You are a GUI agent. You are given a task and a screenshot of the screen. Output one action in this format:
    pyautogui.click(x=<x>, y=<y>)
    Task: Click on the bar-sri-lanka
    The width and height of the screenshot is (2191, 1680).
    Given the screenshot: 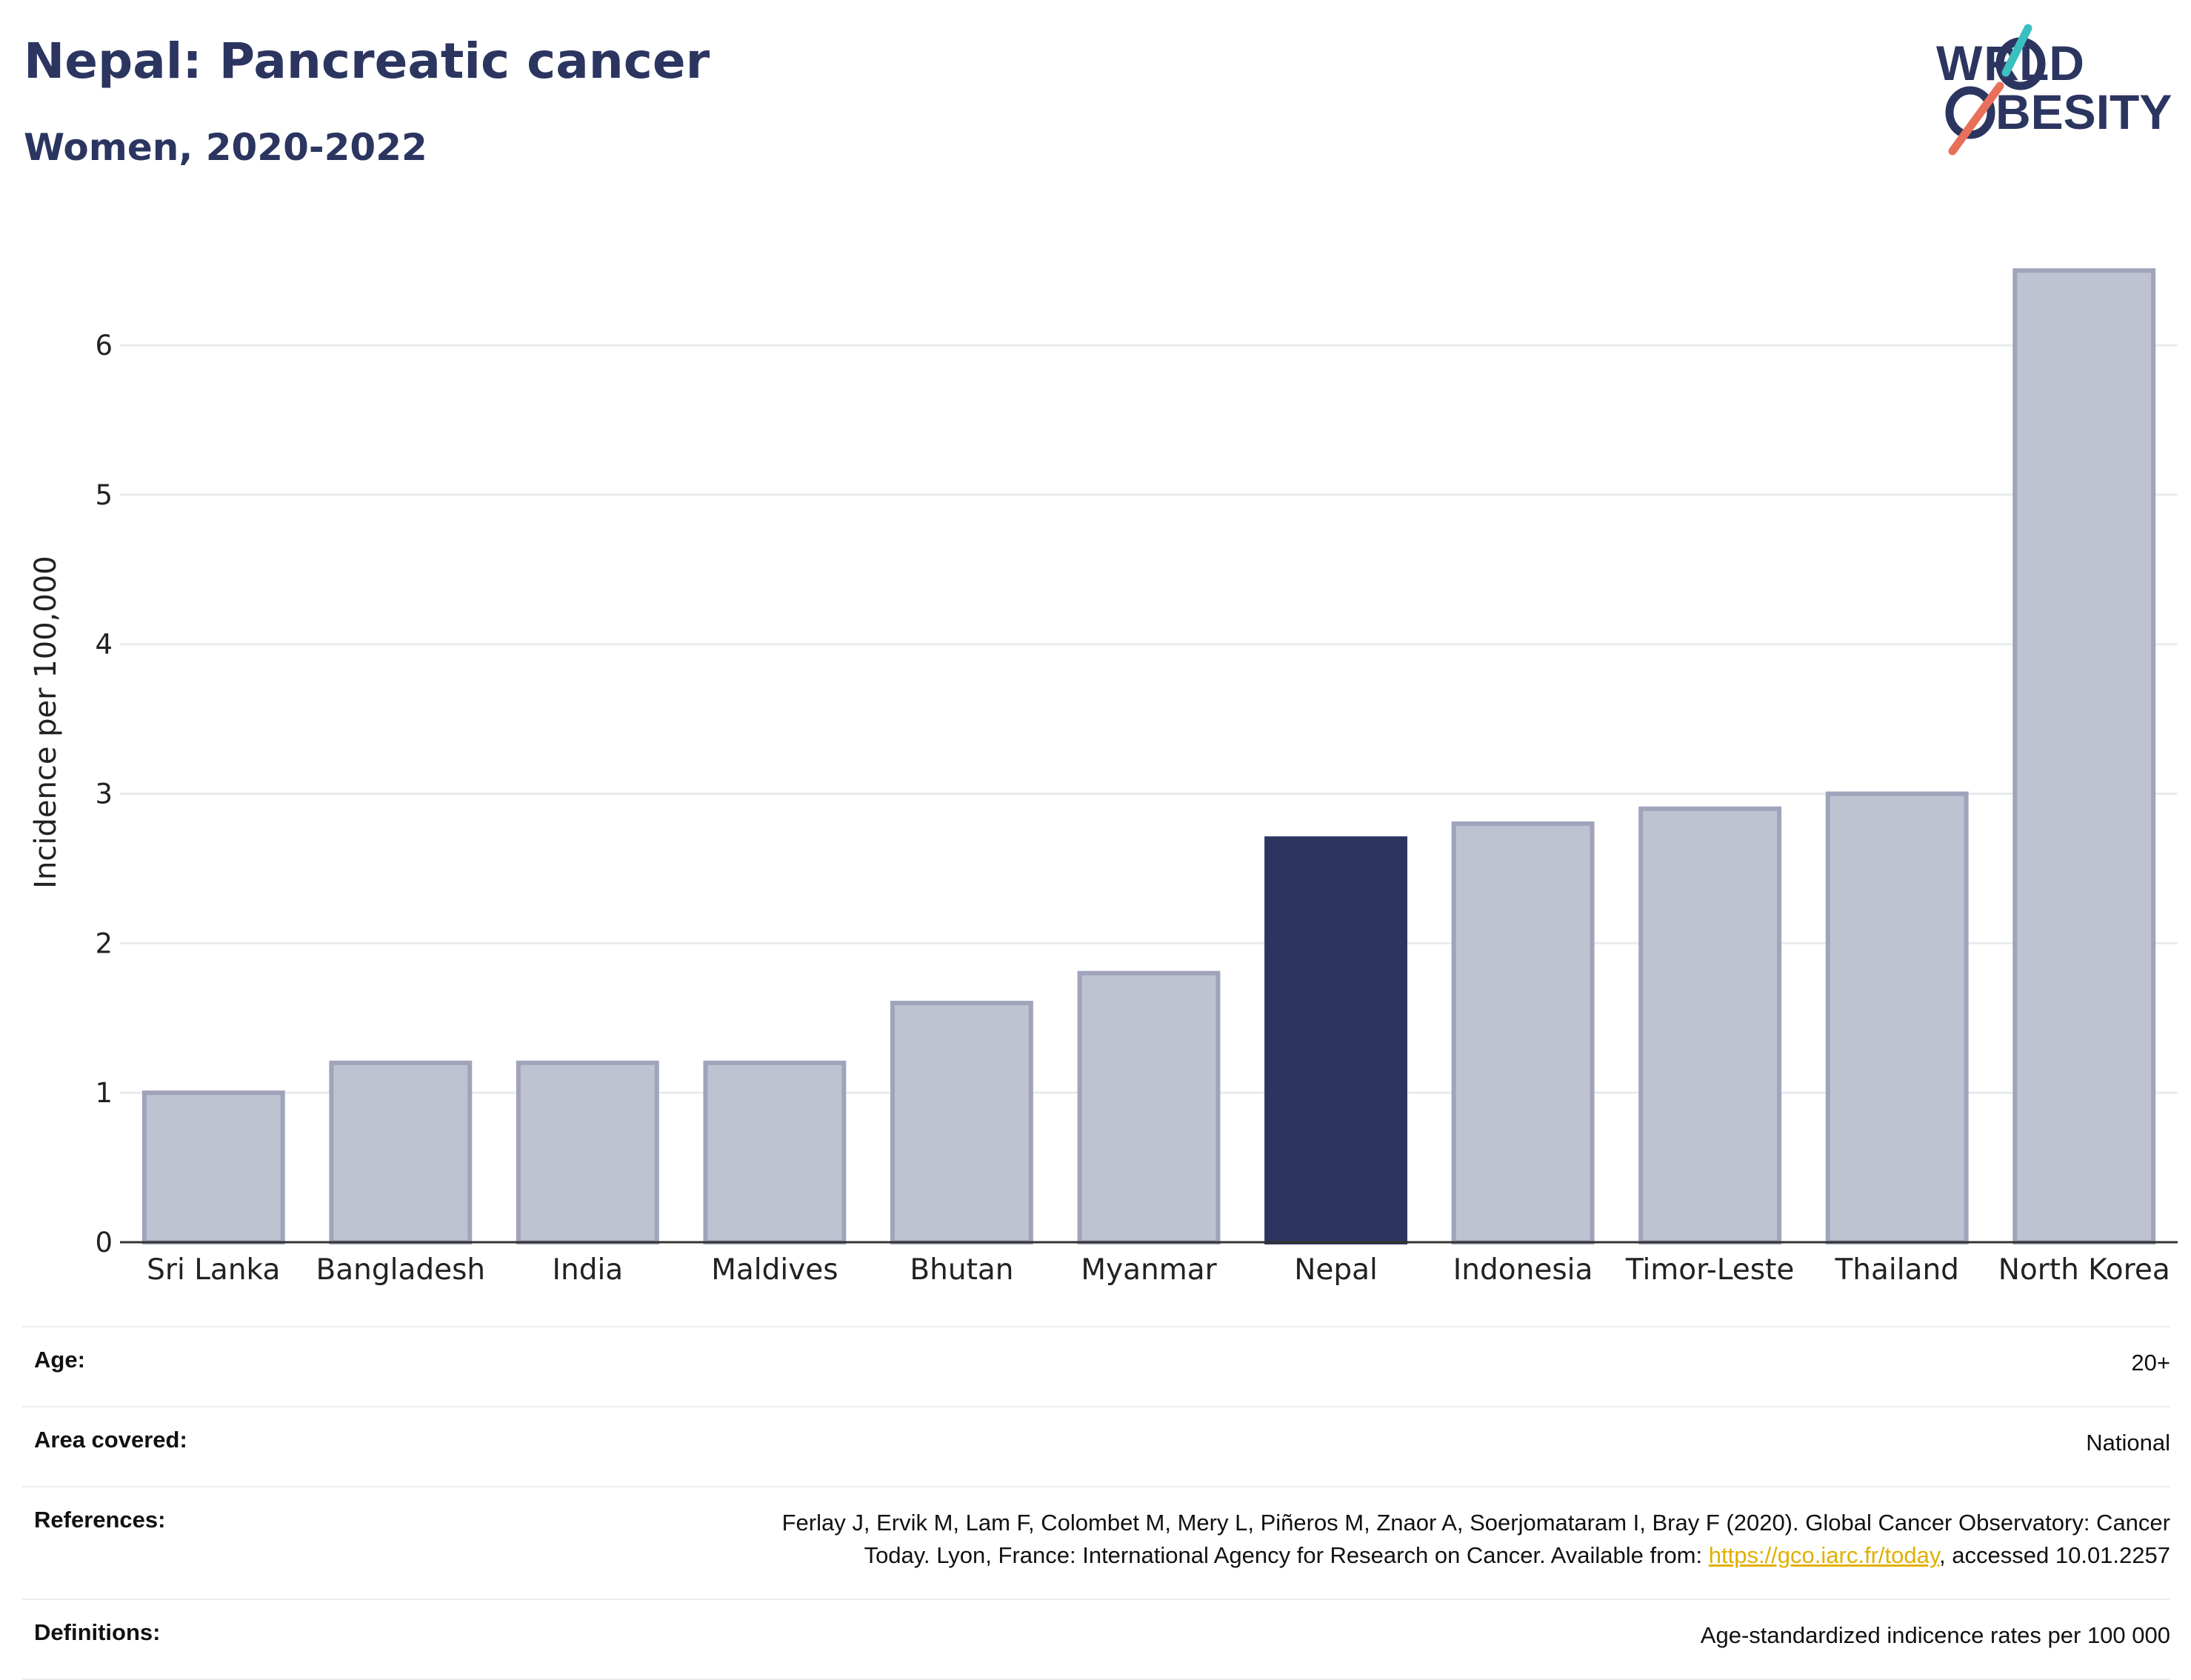 What is the action you would take?
    pyautogui.click(x=213, y=1167)
    